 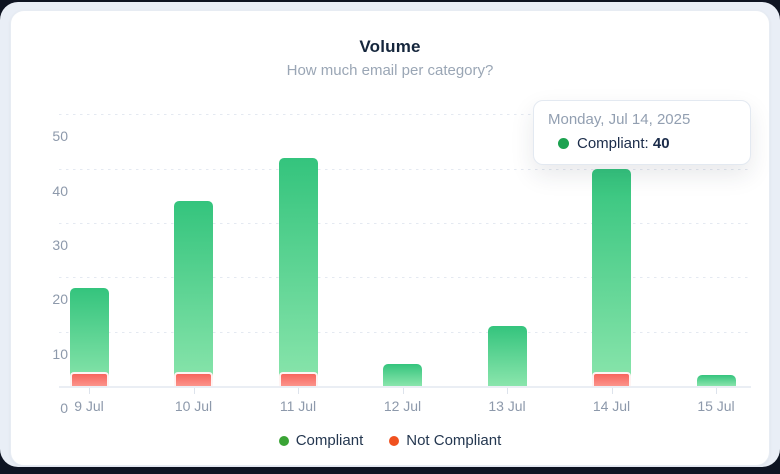 I want to click on tooltip-series-value: Compliant: 40, so click(x=623, y=143).